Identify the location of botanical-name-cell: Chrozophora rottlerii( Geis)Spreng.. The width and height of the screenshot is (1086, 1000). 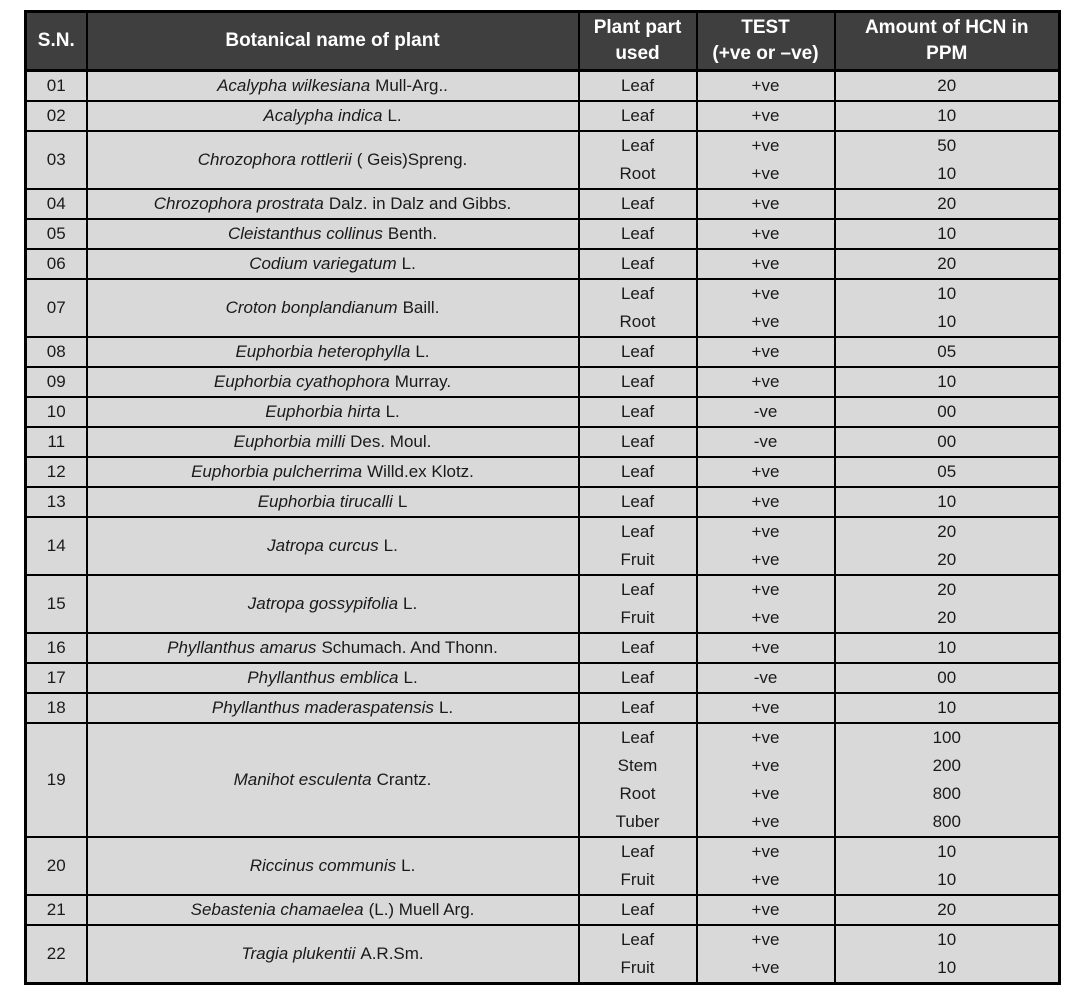
(332, 160).